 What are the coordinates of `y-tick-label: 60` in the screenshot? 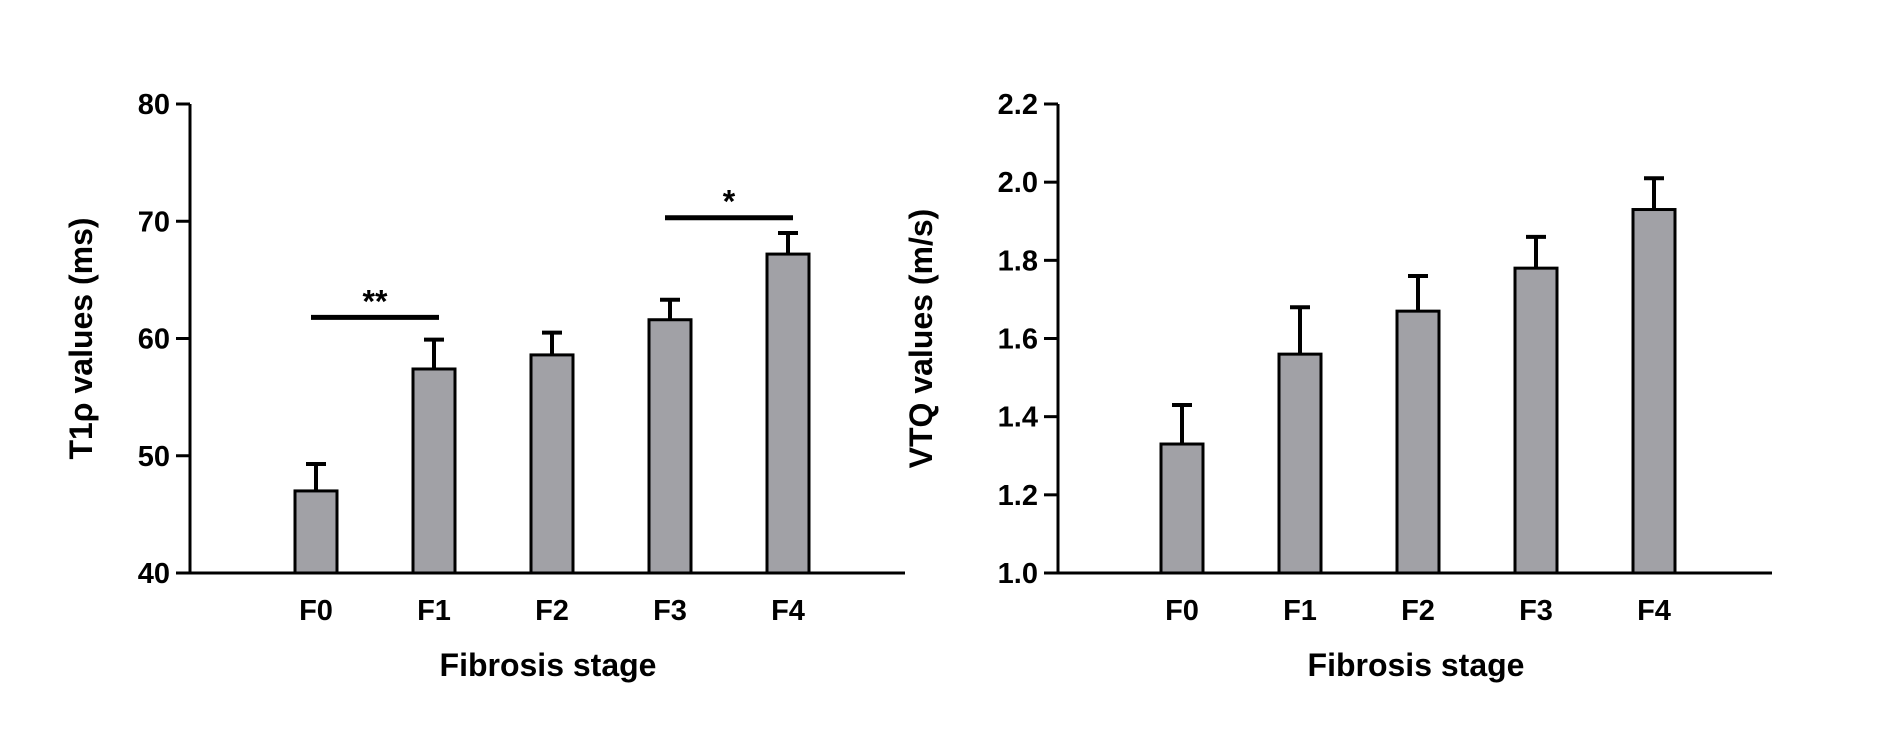 It's located at (154, 340).